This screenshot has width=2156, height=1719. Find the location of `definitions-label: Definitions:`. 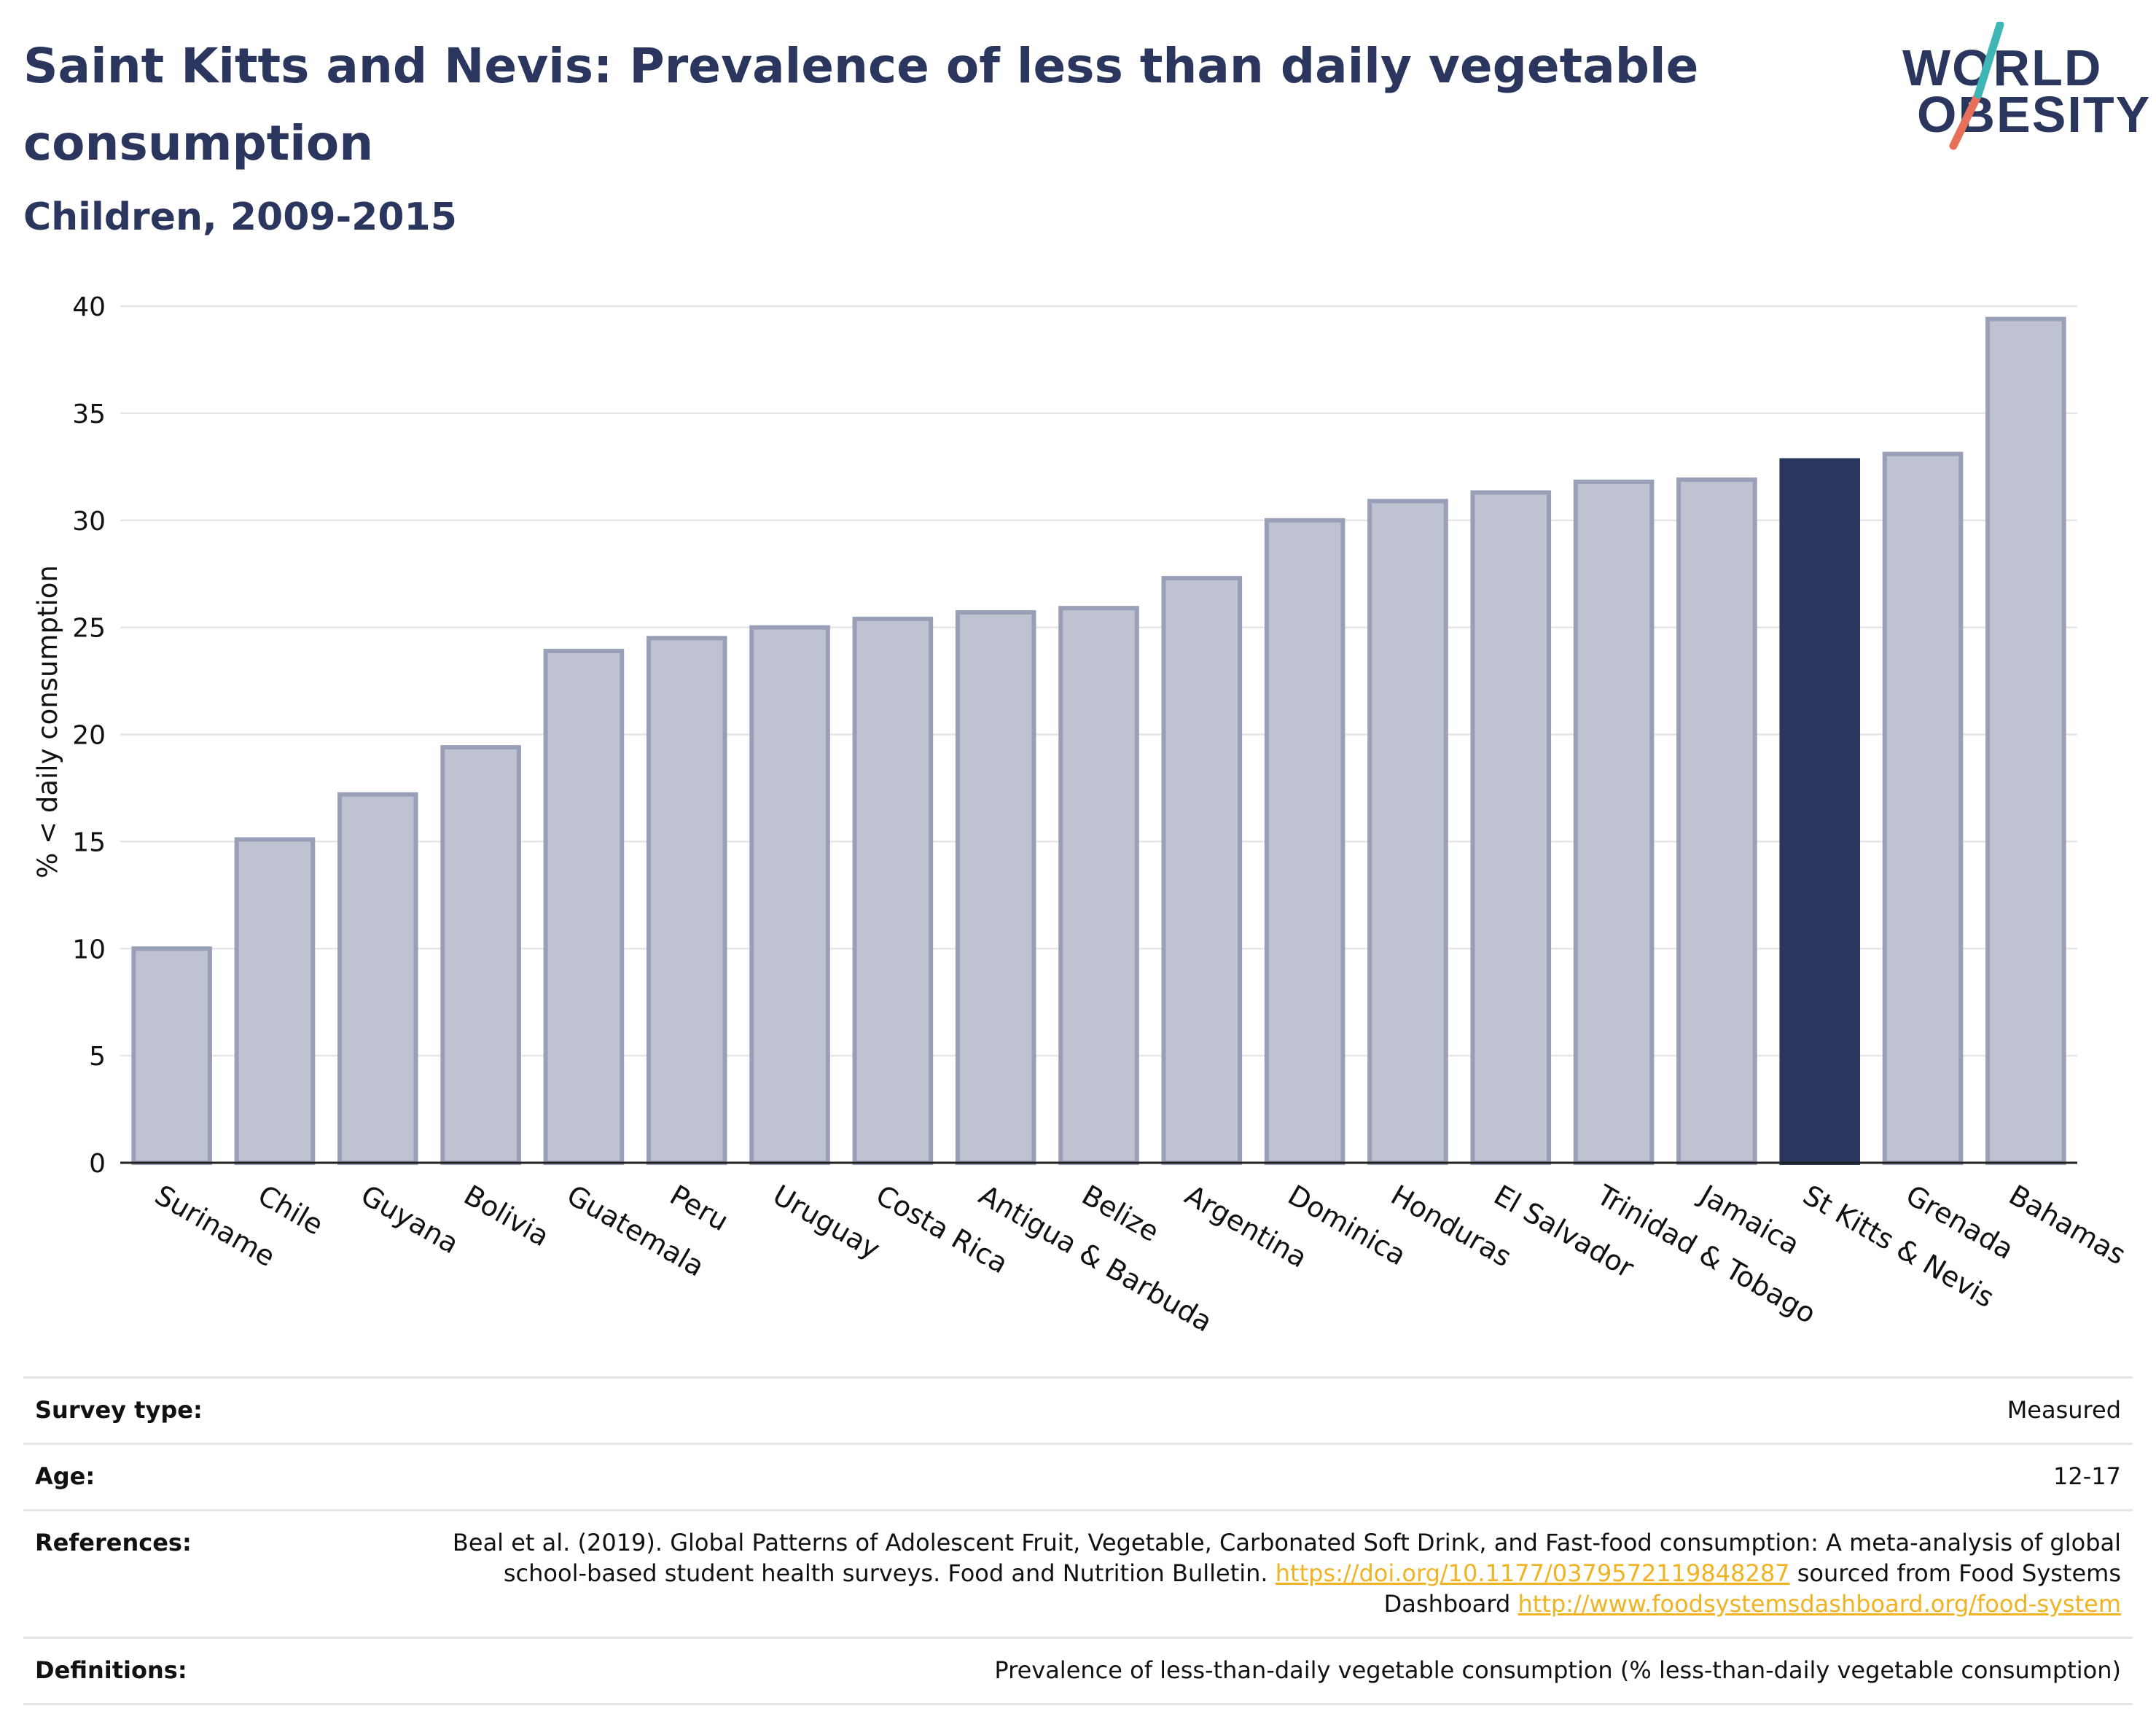

definitions-label: Definitions: is located at coordinates (111, 1670).